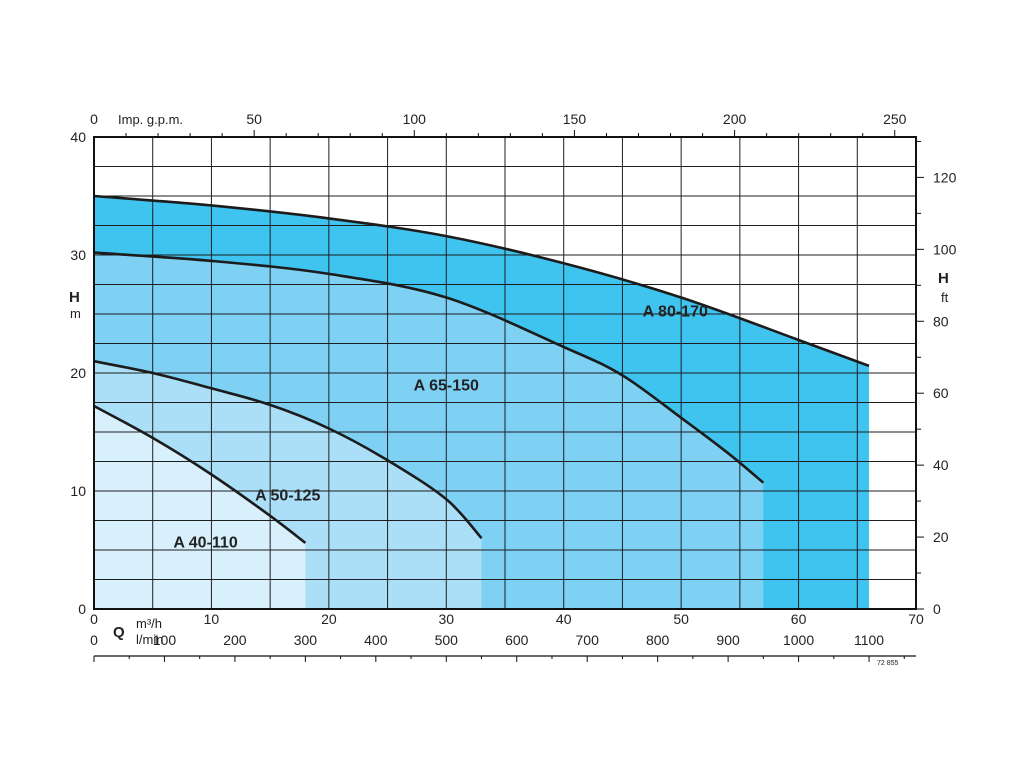 The image size is (1024, 768). Describe the element at coordinates (945, 177) in the screenshot. I see `right-y-tick-label: 120` at that location.